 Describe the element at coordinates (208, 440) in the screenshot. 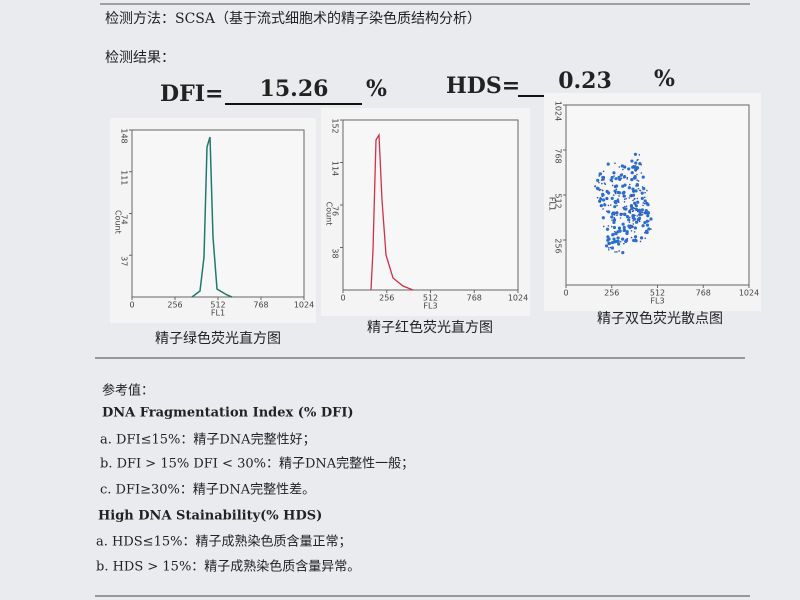

I see `ref-item: a. DFI≤15%：精子DNA完整性好；` at that location.